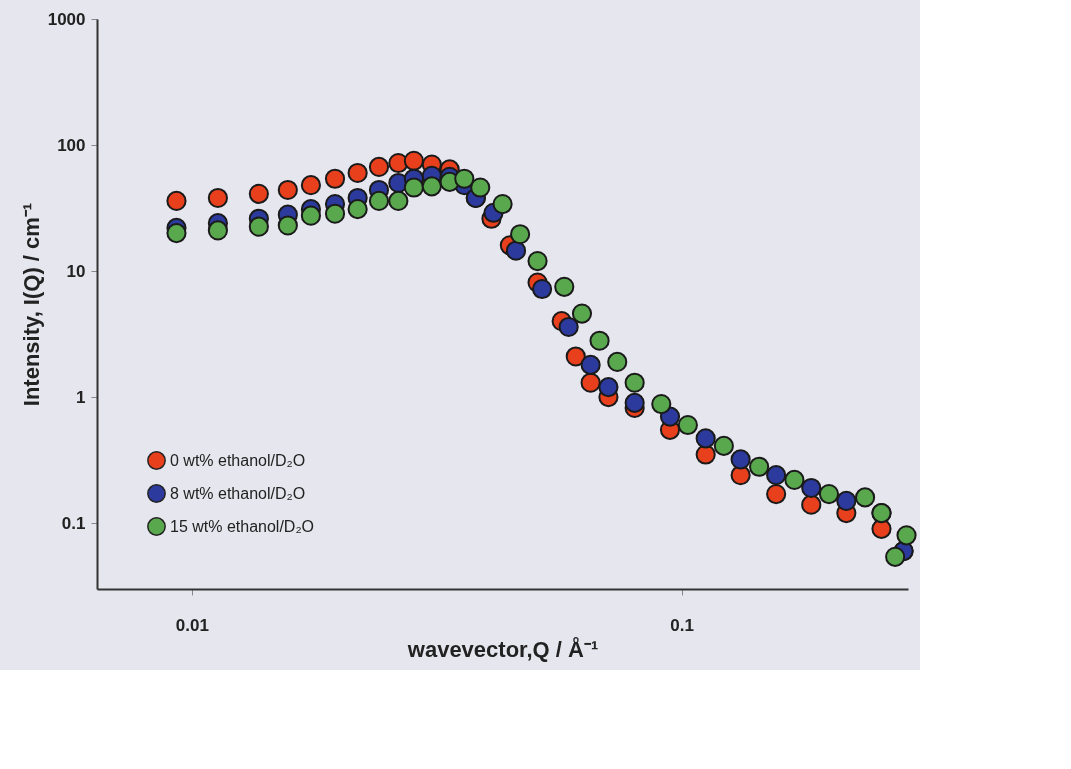 The height and width of the screenshot is (769, 1071). Describe the element at coordinates (66, 19) in the screenshot. I see `y-tick-label: 1000` at that location.